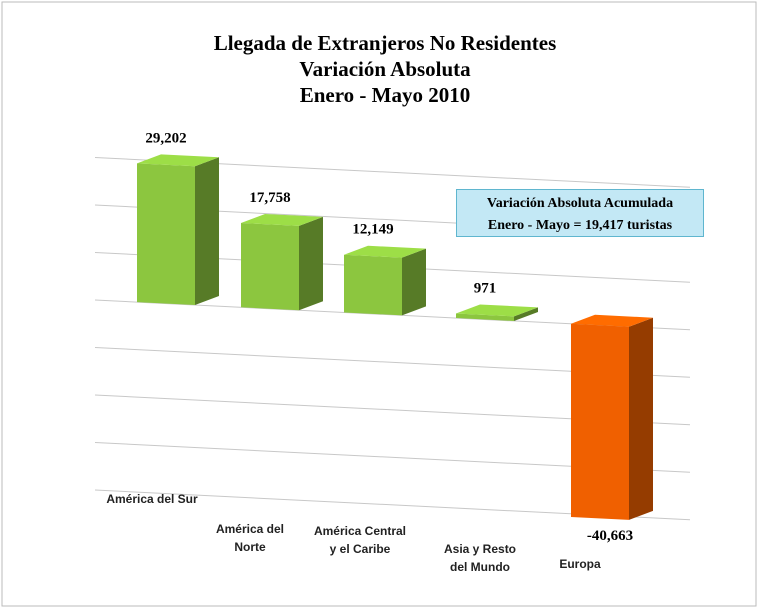 This screenshot has height=609, width=759. Describe the element at coordinates (385, 69) in the screenshot. I see `chart-title: Variación Absoluta` at that location.